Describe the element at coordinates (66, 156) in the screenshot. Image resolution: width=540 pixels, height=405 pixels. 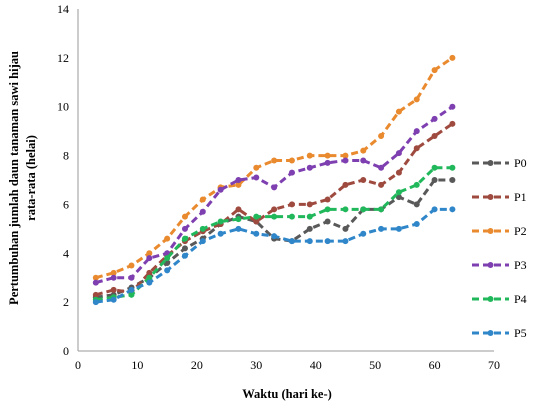
I see `y-tick-label: 8` at that location.